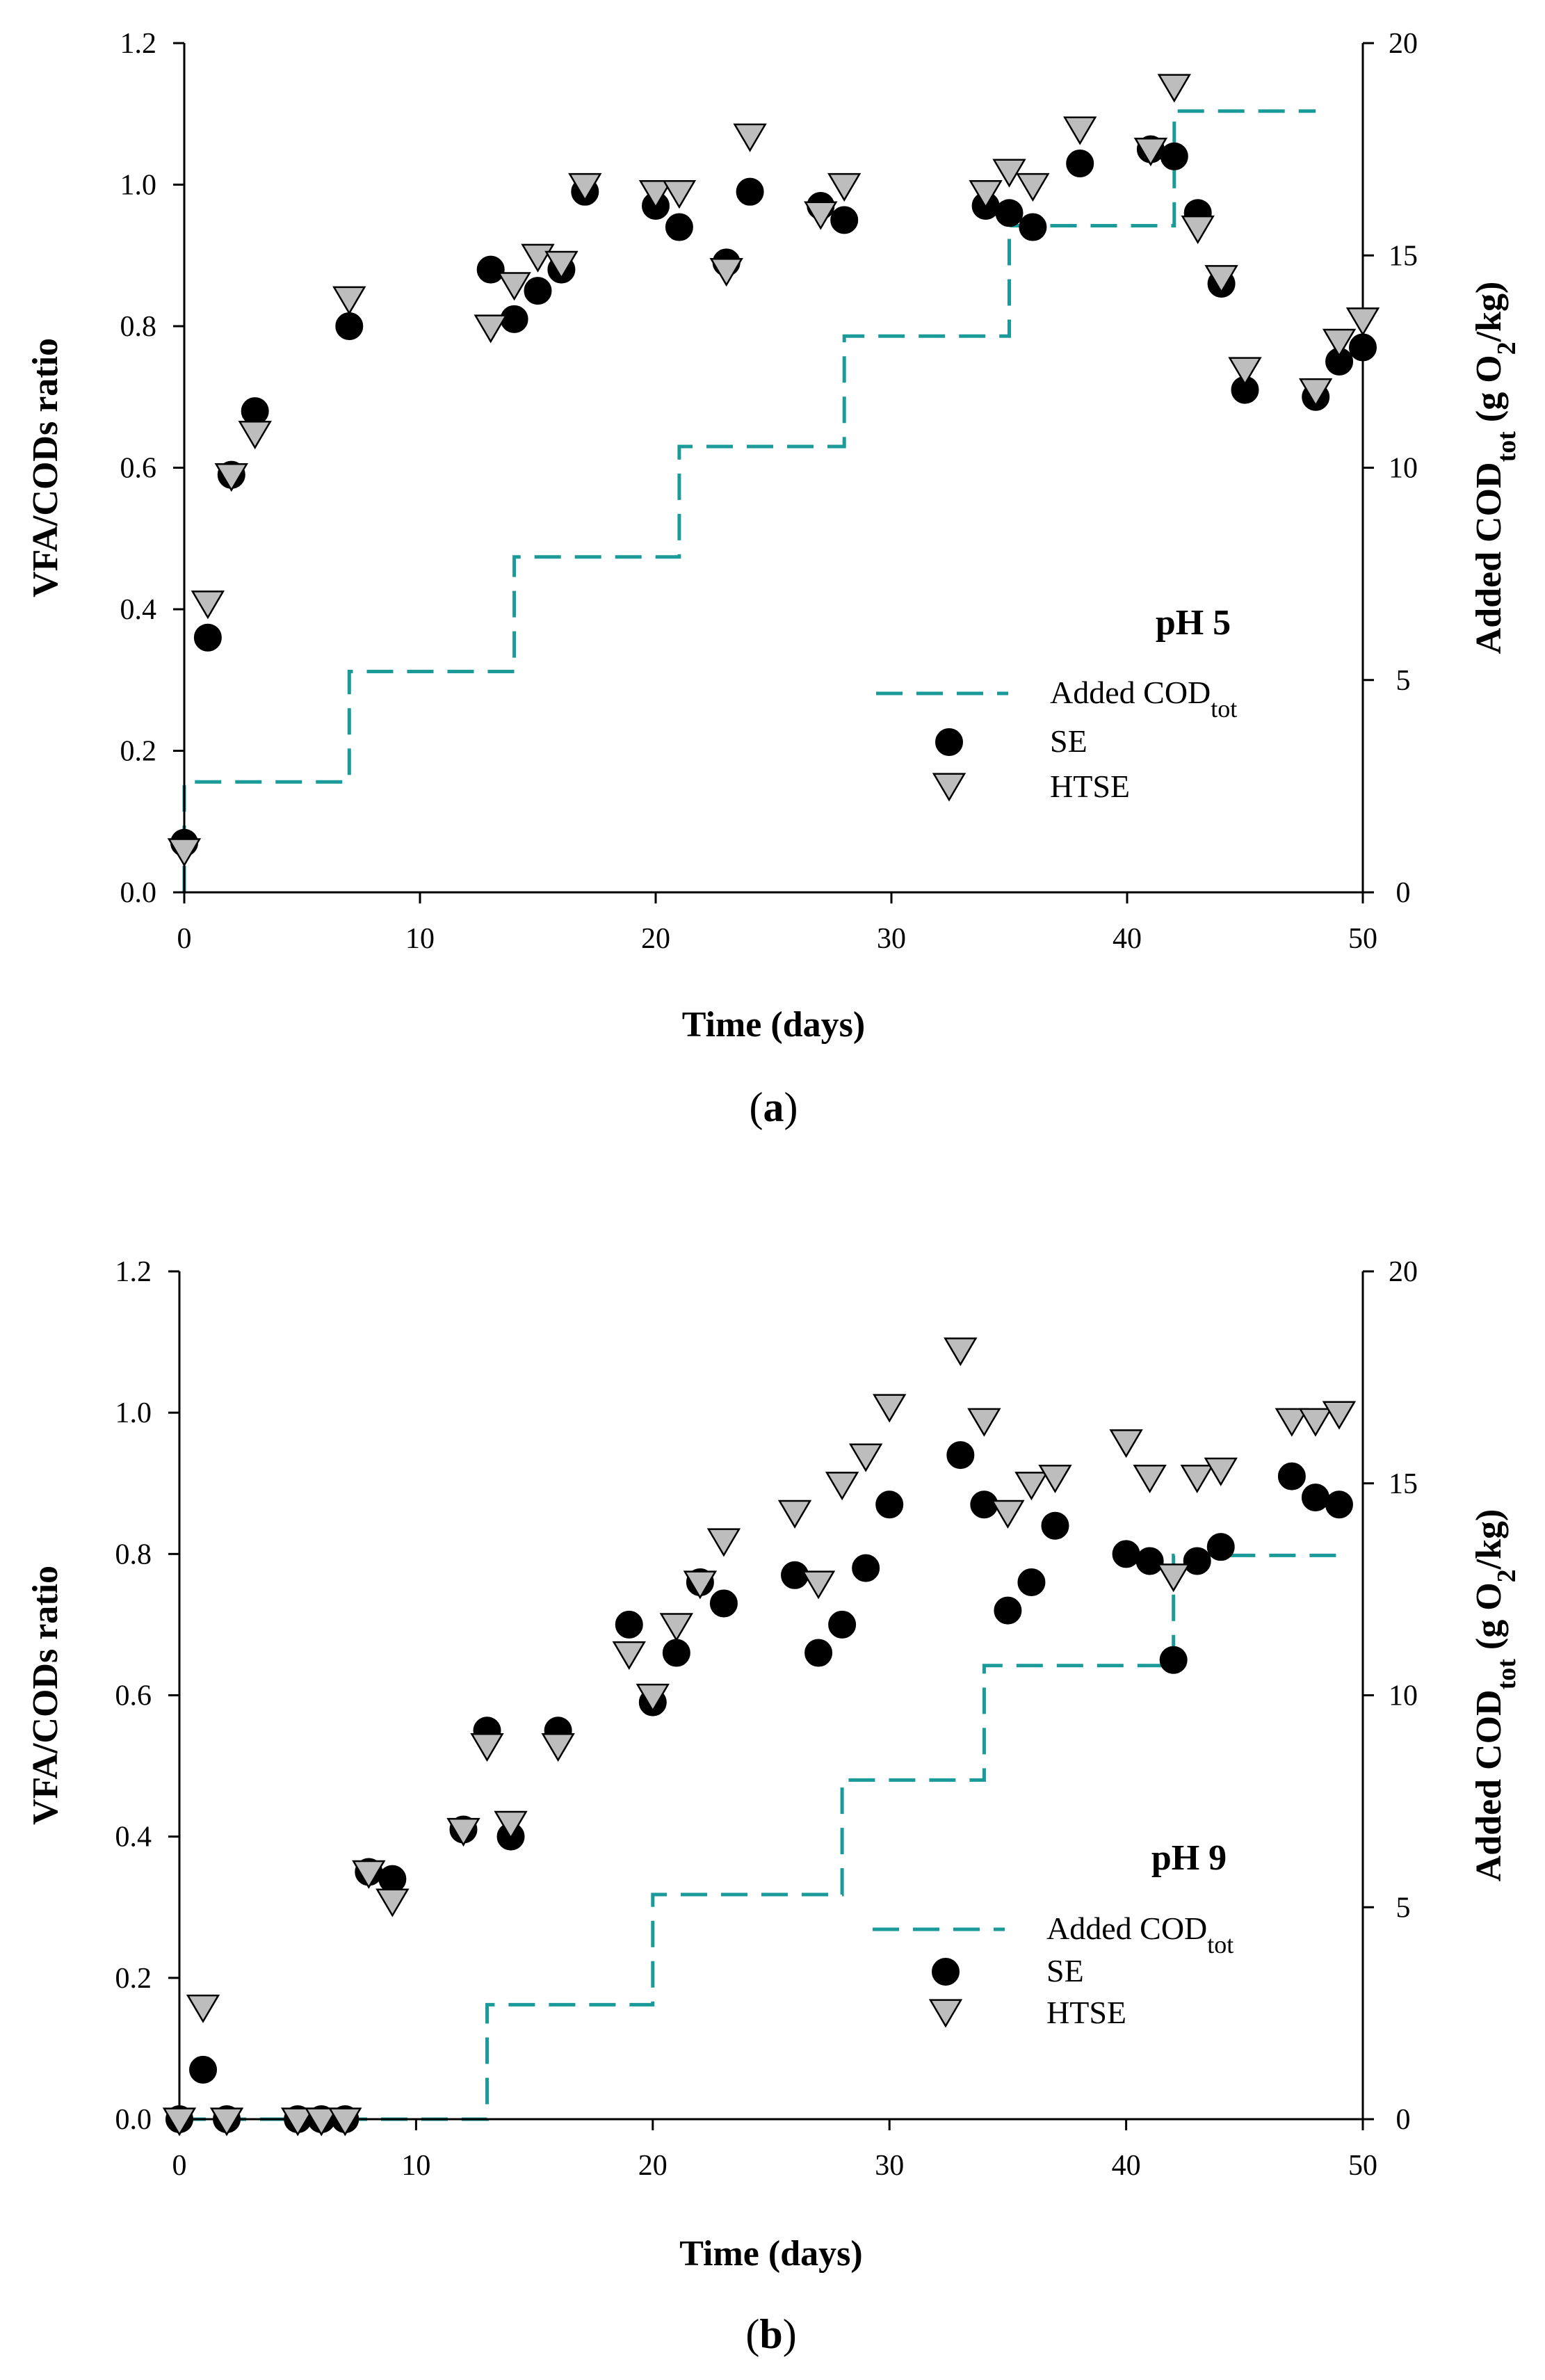  What do you see at coordinates (945, 2013) in the screenshot?
I see `legend-htse-marker` at bounding box center [945, 2013].